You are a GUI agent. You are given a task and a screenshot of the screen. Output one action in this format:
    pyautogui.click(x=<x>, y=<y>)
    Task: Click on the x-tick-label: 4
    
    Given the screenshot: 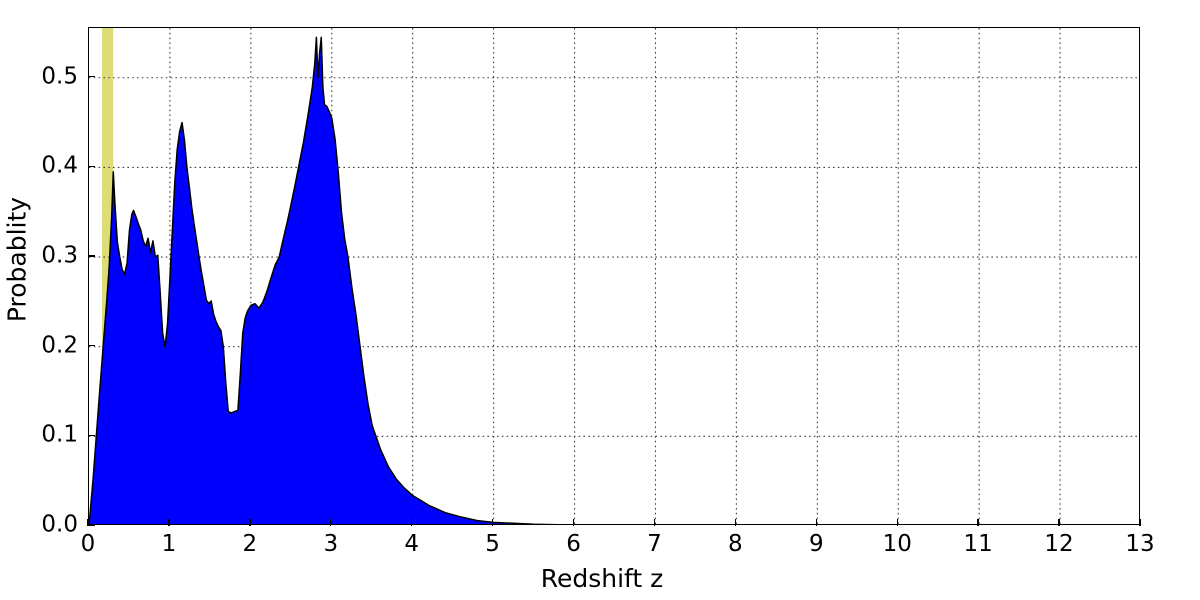 What is the action you would take?
    pyautogui.click(x=412, y=544)
    